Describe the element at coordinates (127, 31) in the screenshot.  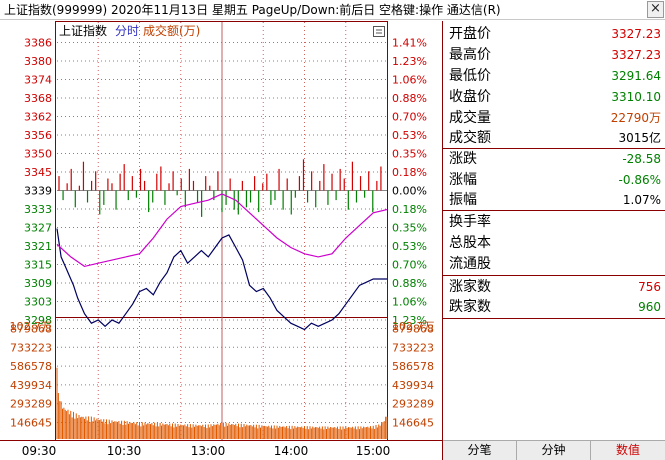
I see `mode-label: 分时` at that location.